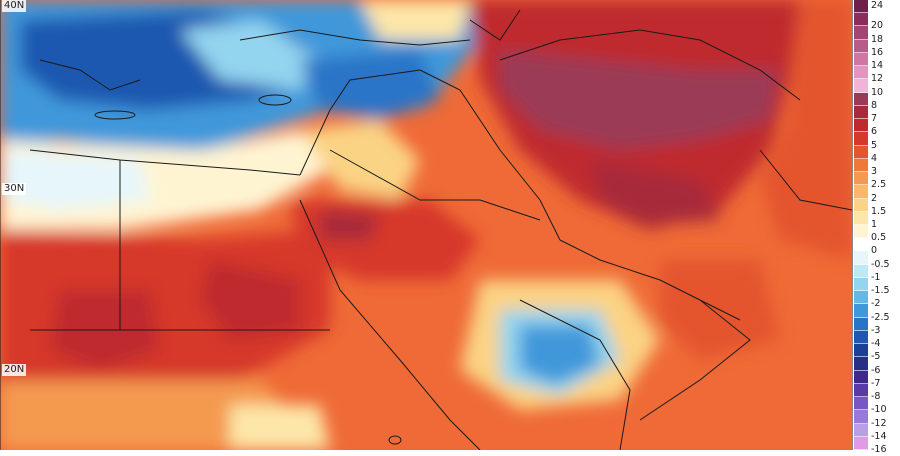 The width and height of the screenshot is (900, 456). Describe the element at coordinates (360, 122) in the screenshot. I see `coast-levant` at that location.